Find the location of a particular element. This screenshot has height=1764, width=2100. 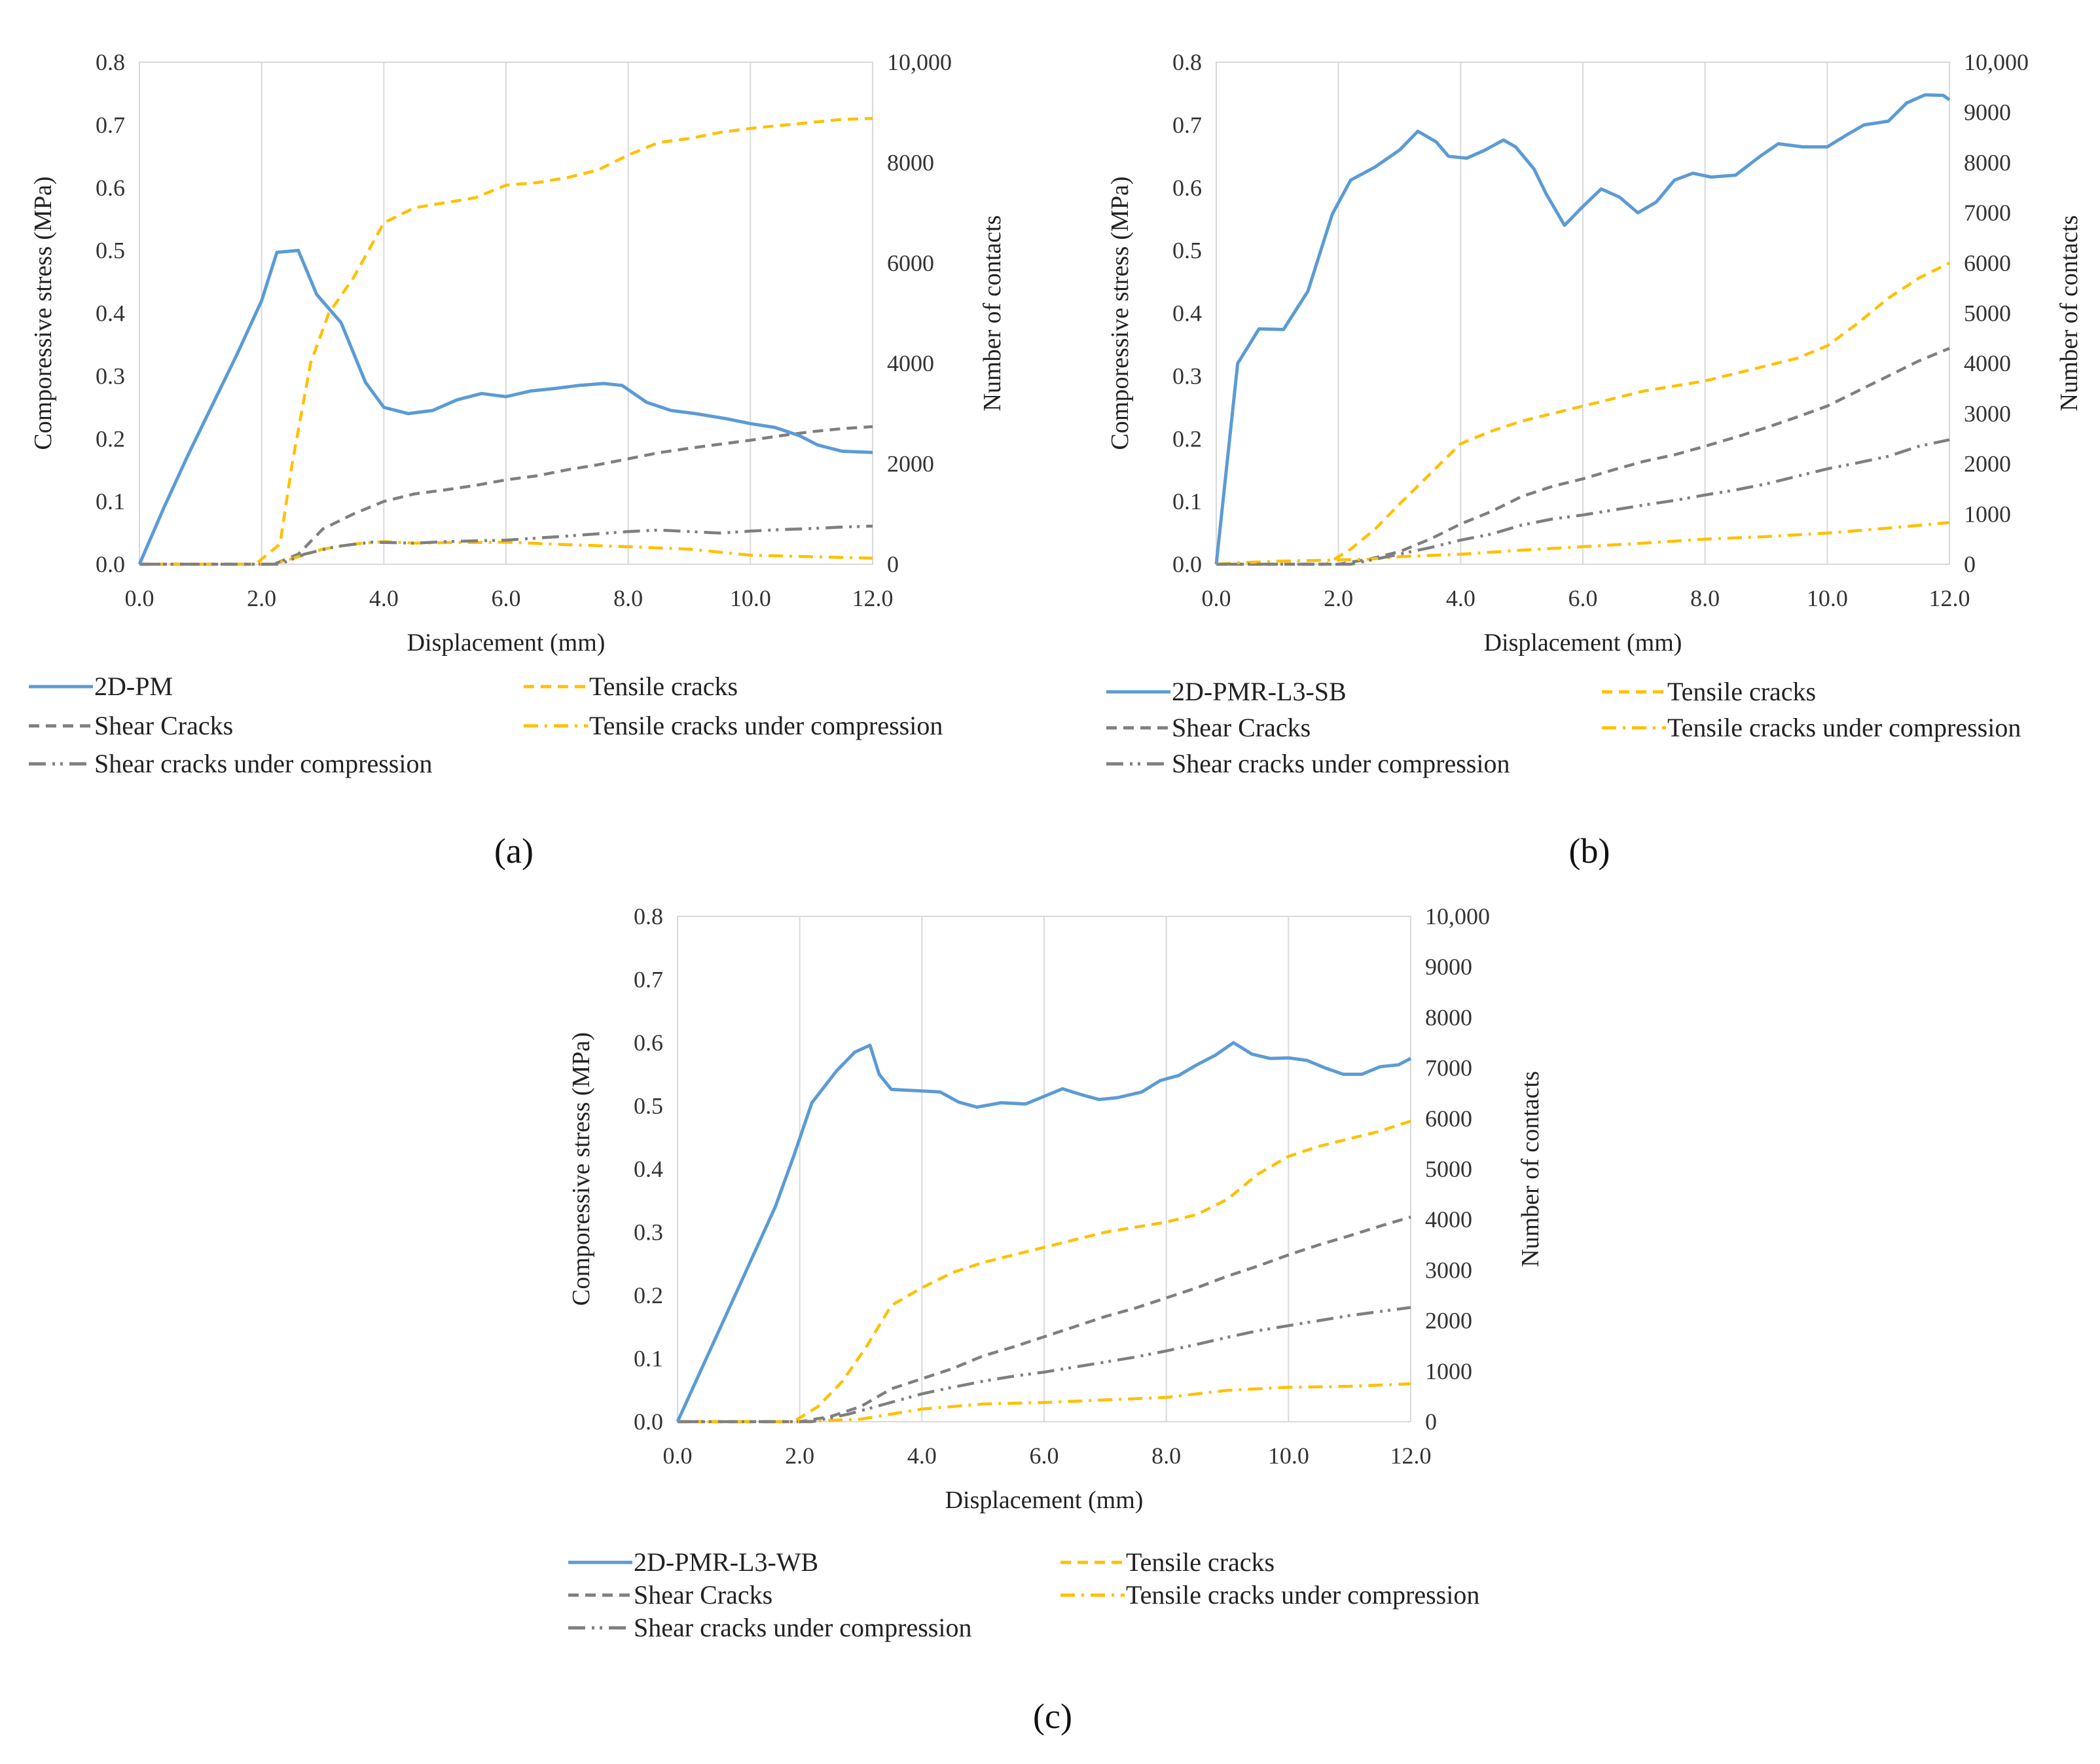

y-right-tick-label: 7000 is located at coordinates (1988, 213).